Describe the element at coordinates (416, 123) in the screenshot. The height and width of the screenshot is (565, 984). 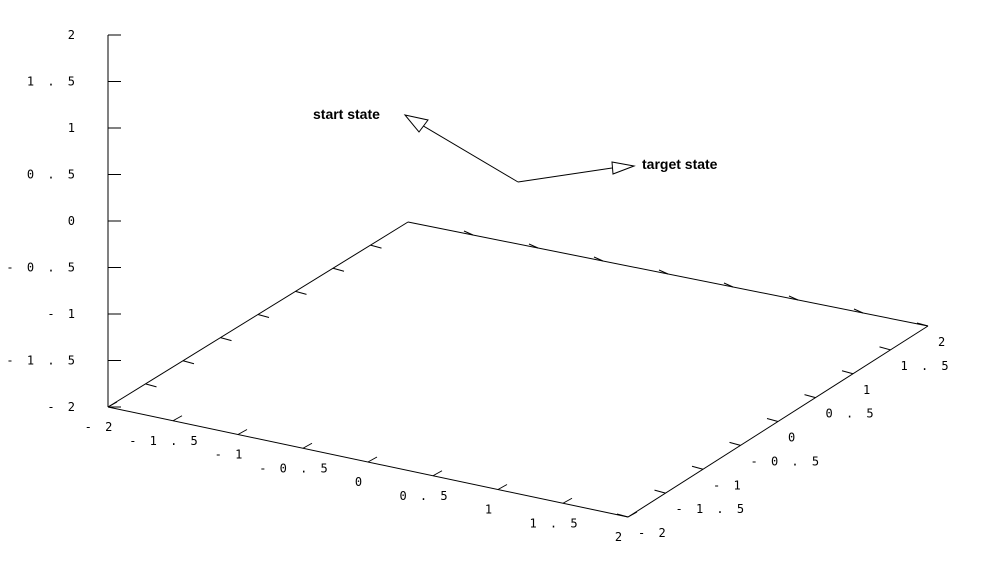
I see `start-arrow-head` at that location.